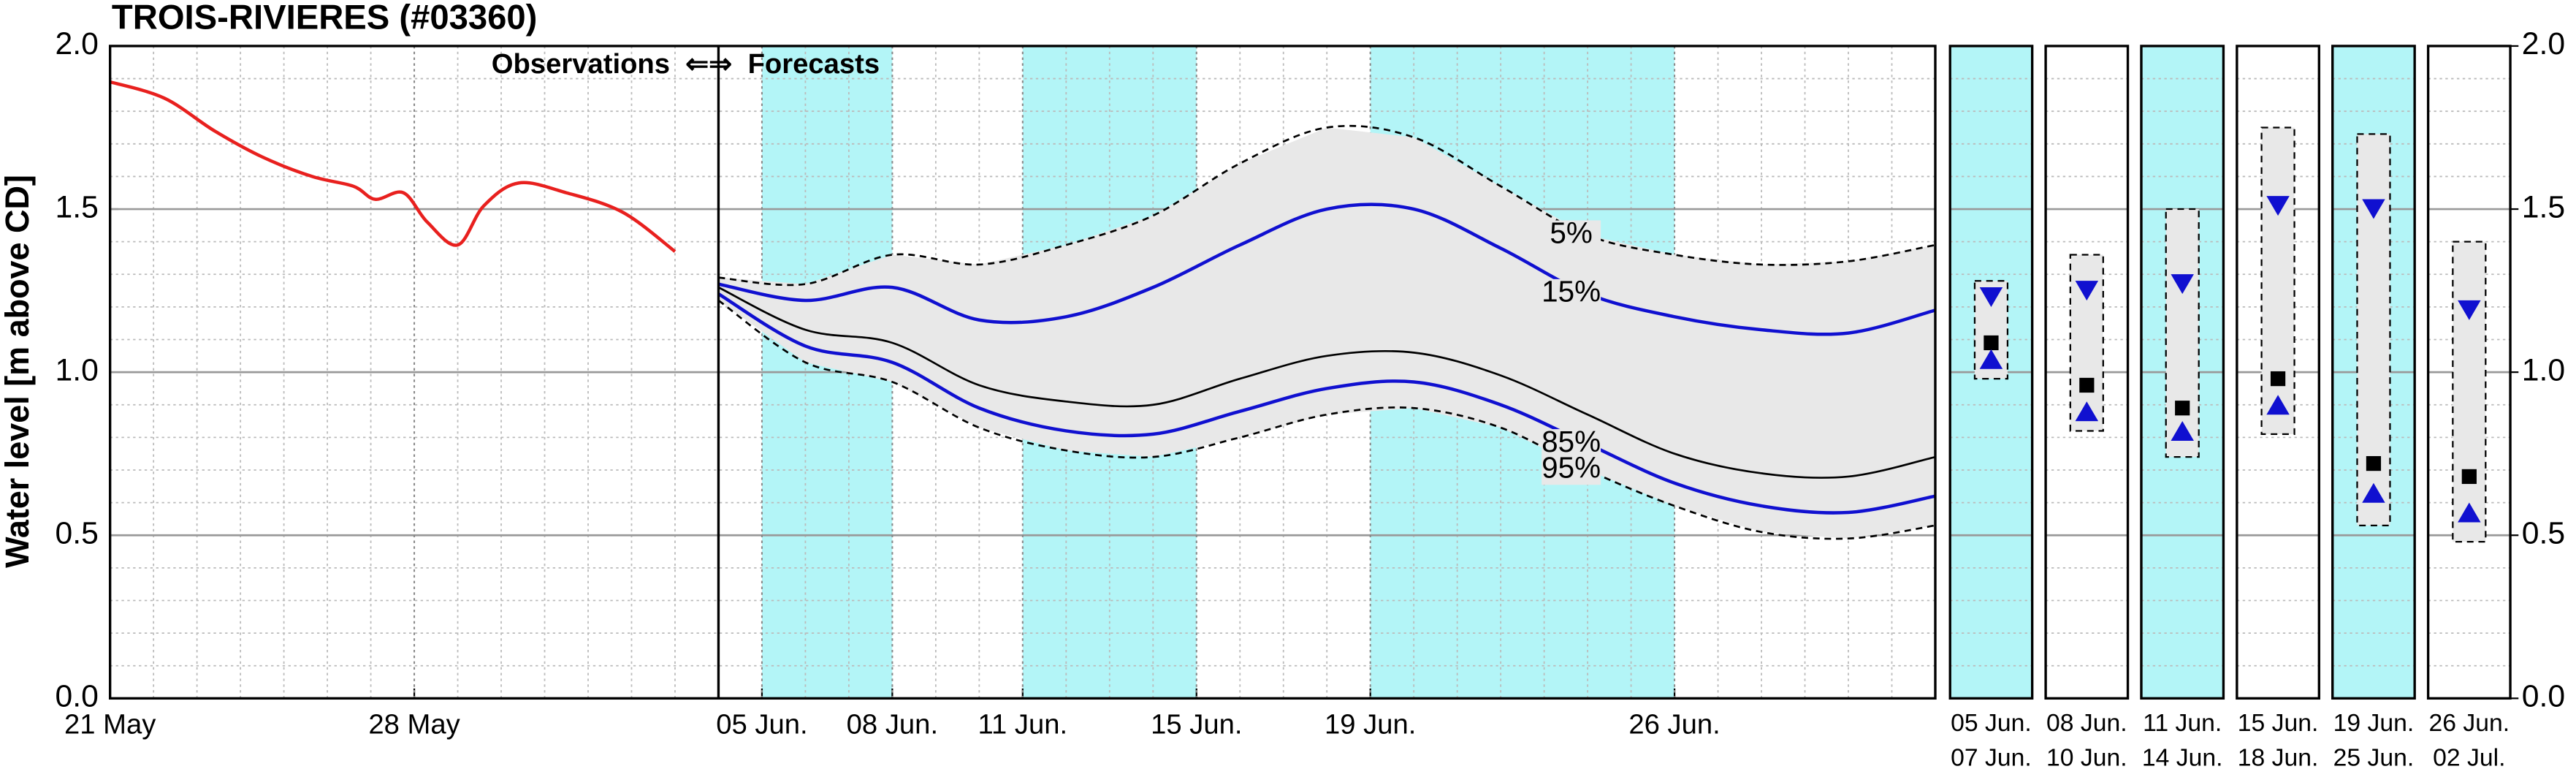 This screenshot has width=2576, height=769. Describe the element at coordinates (2374, 756) in the screenshot. I see `x-tick-label: 25 Jun.` at that location.